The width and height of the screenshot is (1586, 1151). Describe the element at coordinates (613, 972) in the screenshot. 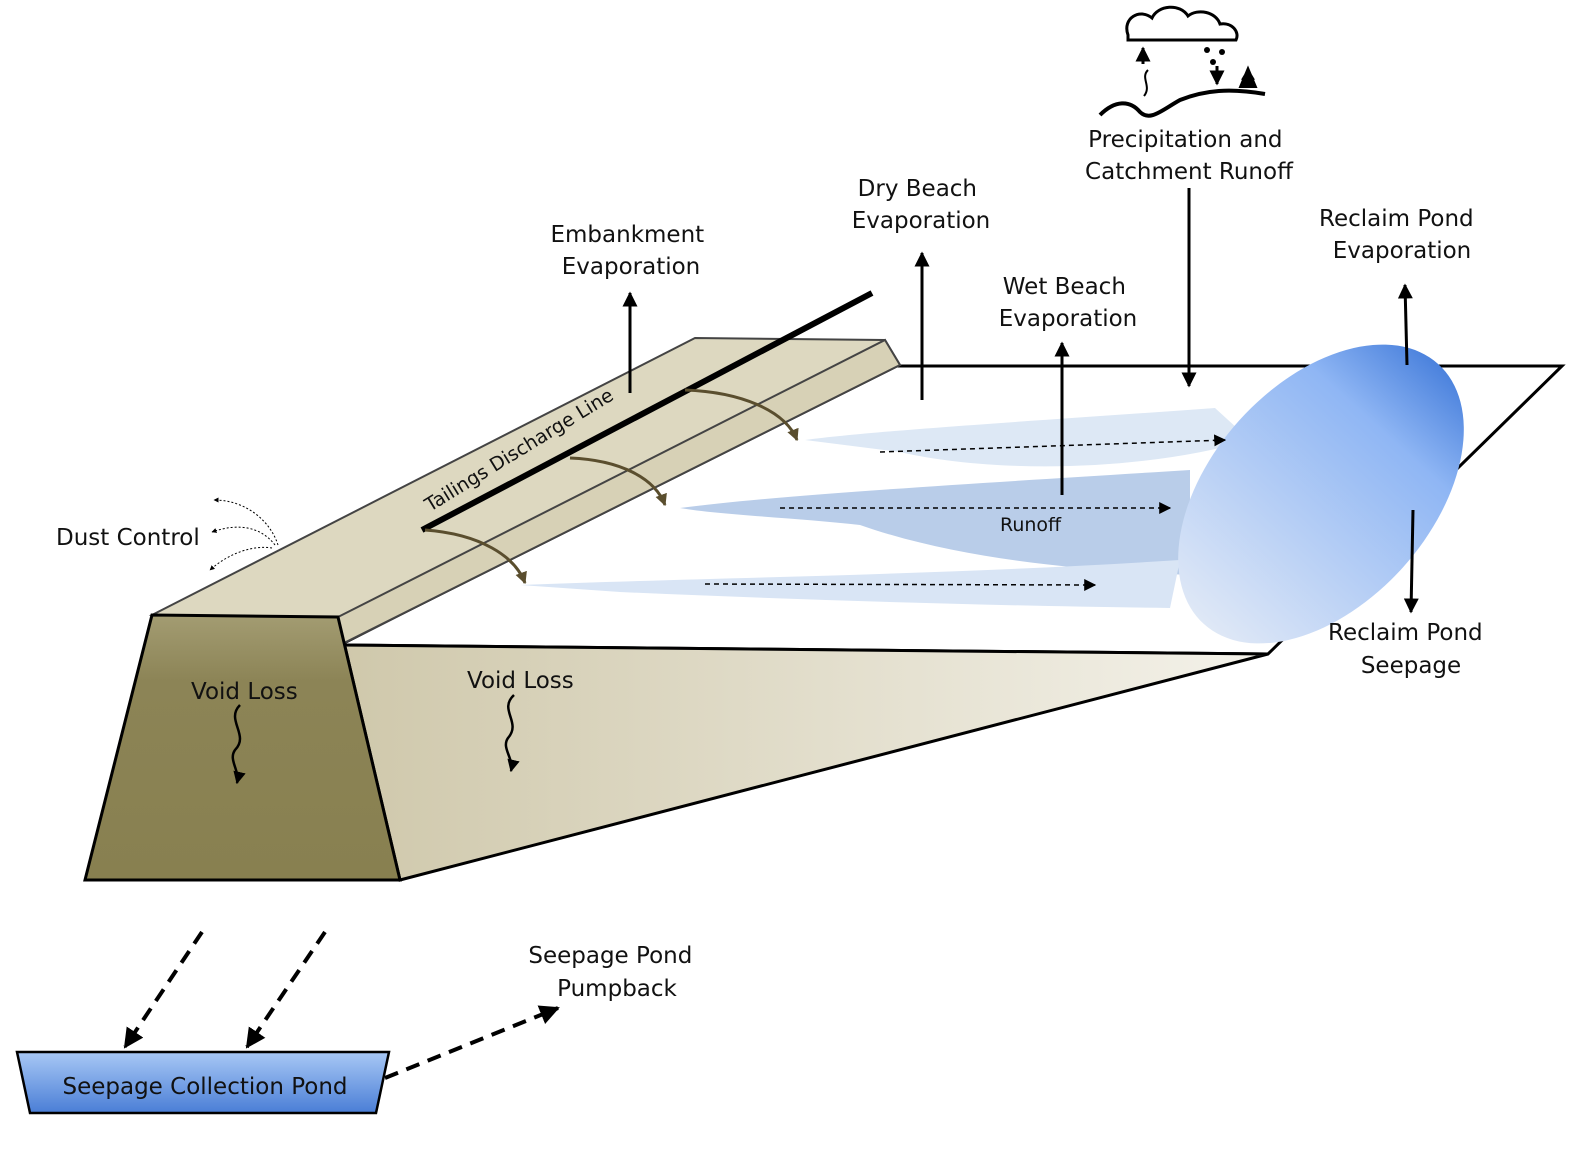

I see `seepage-pond-pumpback-label: Seepage Pond Pumpback` at that location.